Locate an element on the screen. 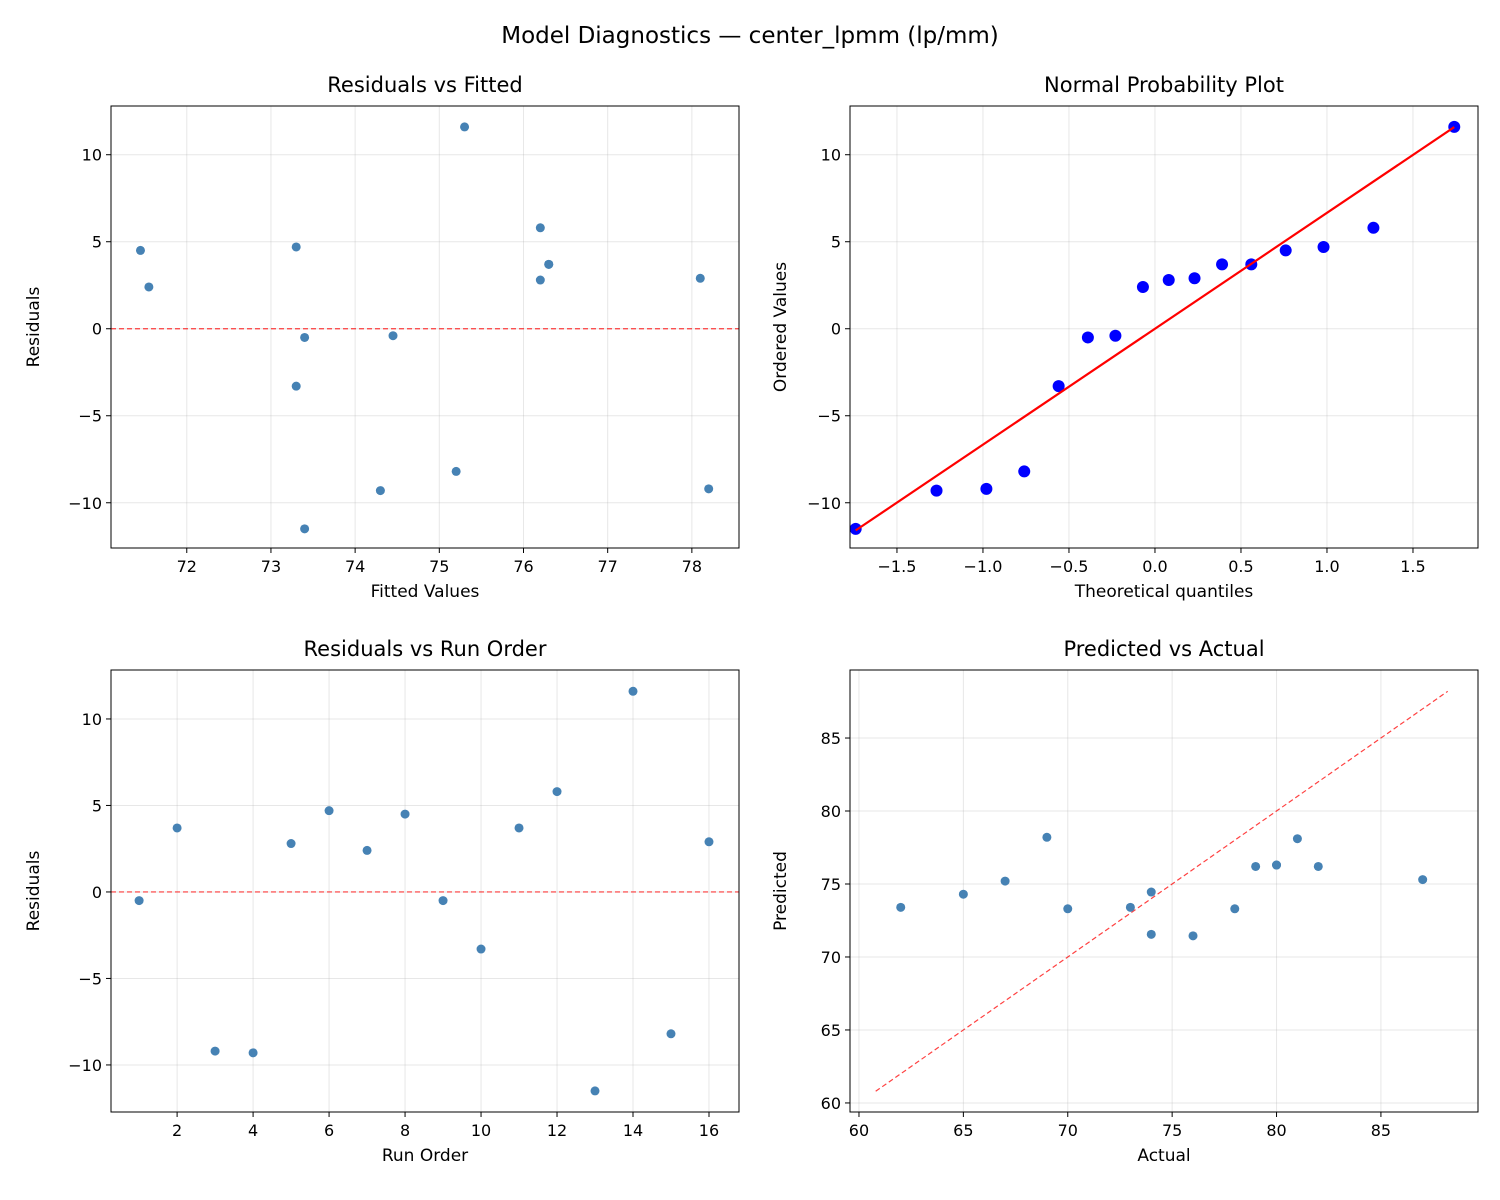 This screenshot has height=1200, width=1500. x-axis-label: Actual is located at coordinates (1163, 1156).